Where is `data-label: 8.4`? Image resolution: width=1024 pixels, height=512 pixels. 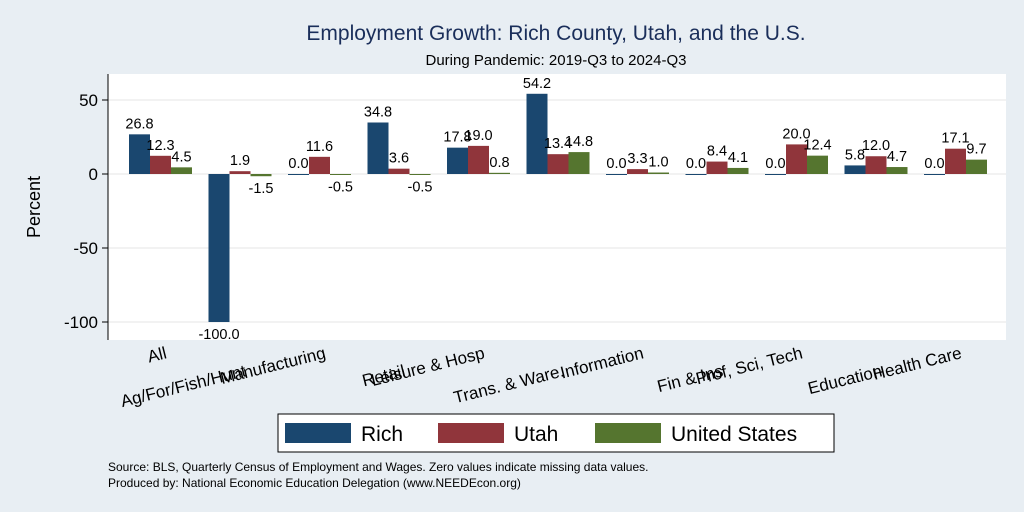 data-label: 8.4 is located at coordinates (717, 152).